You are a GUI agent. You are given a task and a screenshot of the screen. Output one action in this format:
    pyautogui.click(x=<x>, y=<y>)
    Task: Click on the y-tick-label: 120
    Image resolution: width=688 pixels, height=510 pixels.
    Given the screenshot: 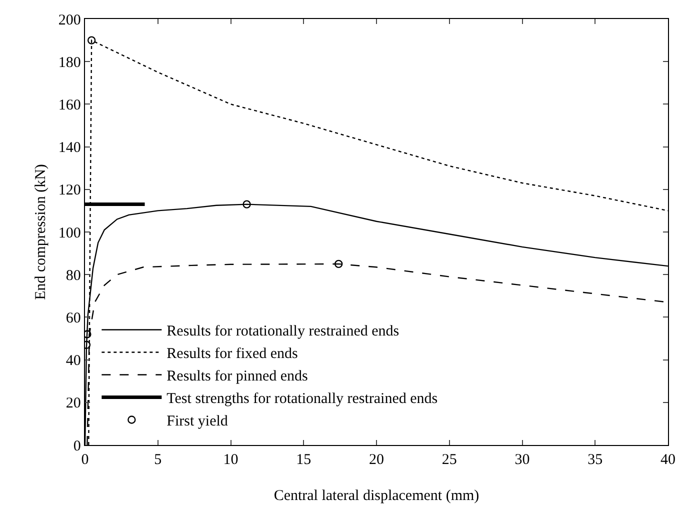 What is the action you would take?
    pyautogui.click(x=69, y=190)
    